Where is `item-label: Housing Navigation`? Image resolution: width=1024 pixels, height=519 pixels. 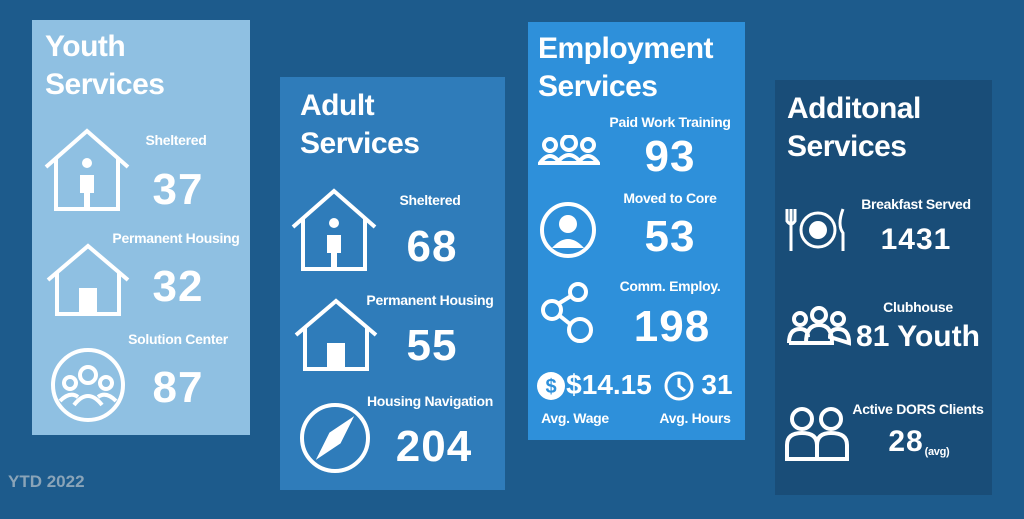 item-label: Housing Navigation is located at coordinates (430, 401).